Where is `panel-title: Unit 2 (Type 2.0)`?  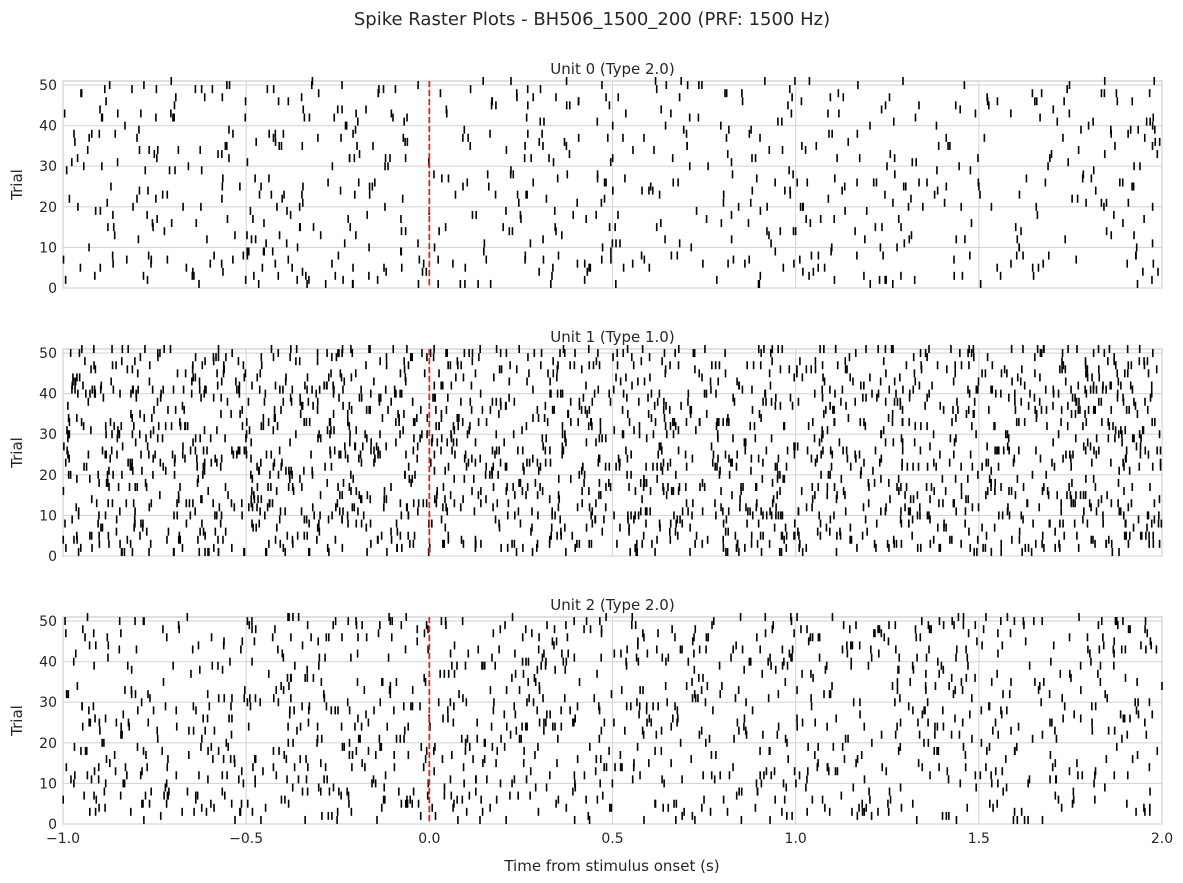 panel-title: Unit 2 (Type 2.0) is located at coordinates (612, 605).